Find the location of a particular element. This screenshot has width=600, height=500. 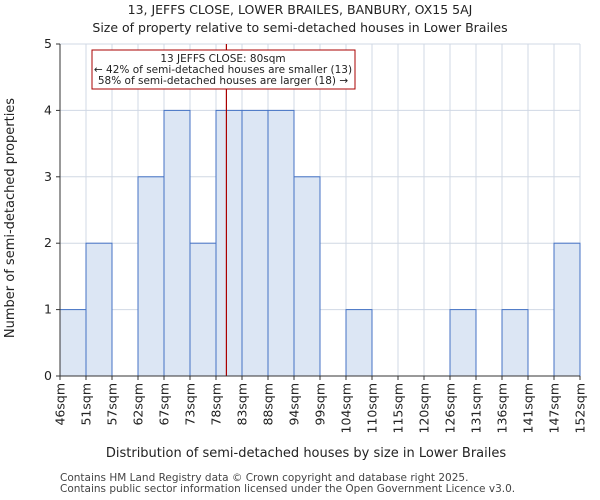

bar-62sqm is located at coordinates (151, 276).